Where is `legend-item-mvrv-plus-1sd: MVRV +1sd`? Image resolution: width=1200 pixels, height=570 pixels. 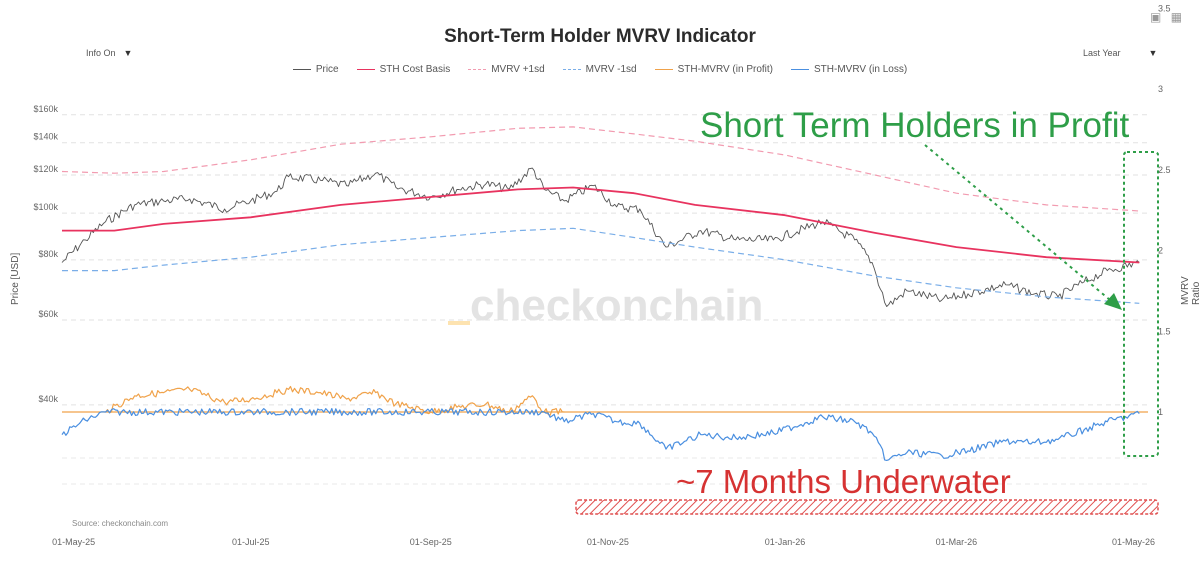
legend-item-mvrv-plus-1sd: MVRV +1sd is located at coordinates (506, 69).